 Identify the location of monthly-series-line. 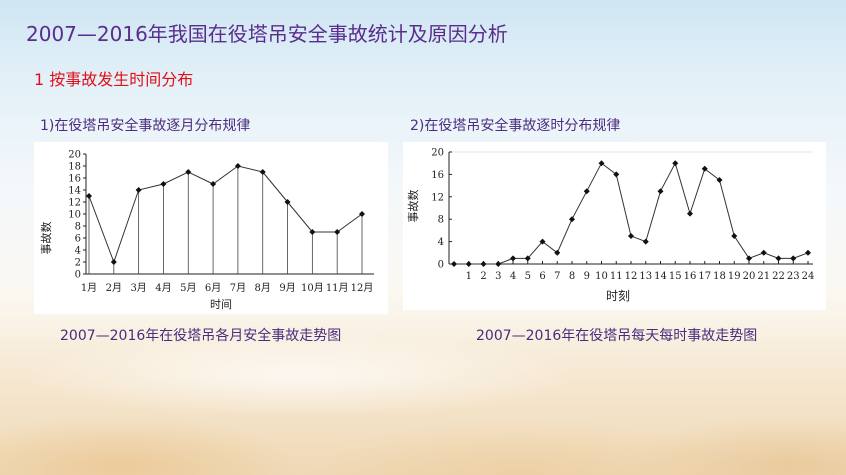
(225, 214).